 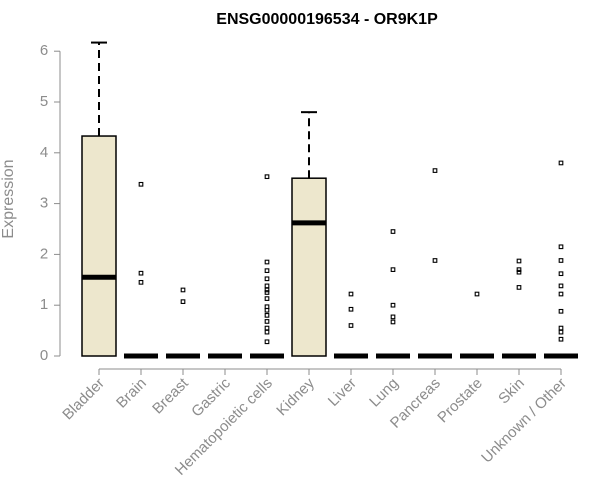 What do you see at coordinates (131, 393) in the screenshot?
I see `x-tick-label: Brain` at bounding box center [131, 393].